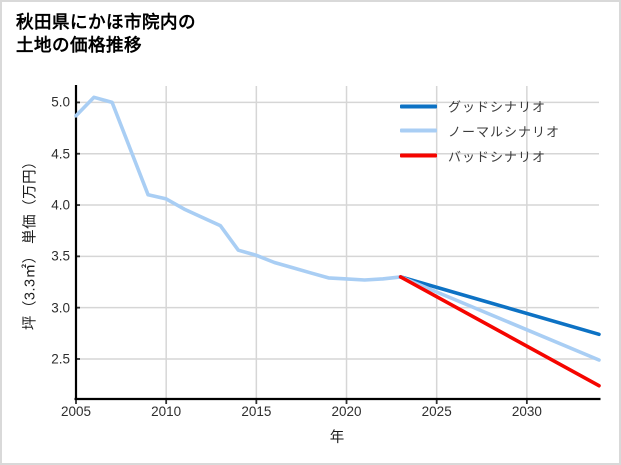 This screenshot has width=621, height=465. What do you see at coordinates (30, 242) in the screenshot?
I see `y-axis-label: 坪（3.3㎡） 単価（万円）` at bounding box center [30, 242].